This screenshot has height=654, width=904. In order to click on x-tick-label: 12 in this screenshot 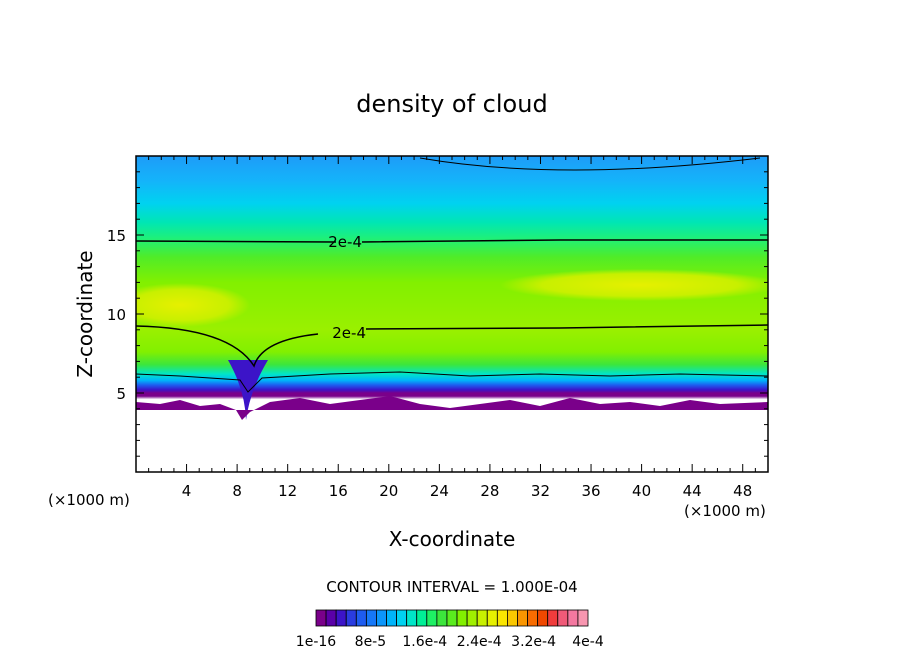, I will do `click(287, 491)`.